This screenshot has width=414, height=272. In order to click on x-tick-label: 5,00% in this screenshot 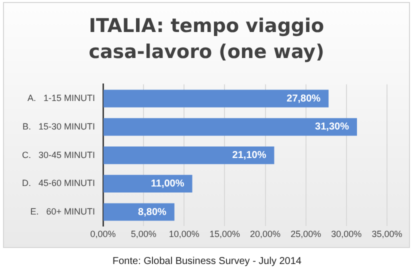, I will do `click(143, 234)`.